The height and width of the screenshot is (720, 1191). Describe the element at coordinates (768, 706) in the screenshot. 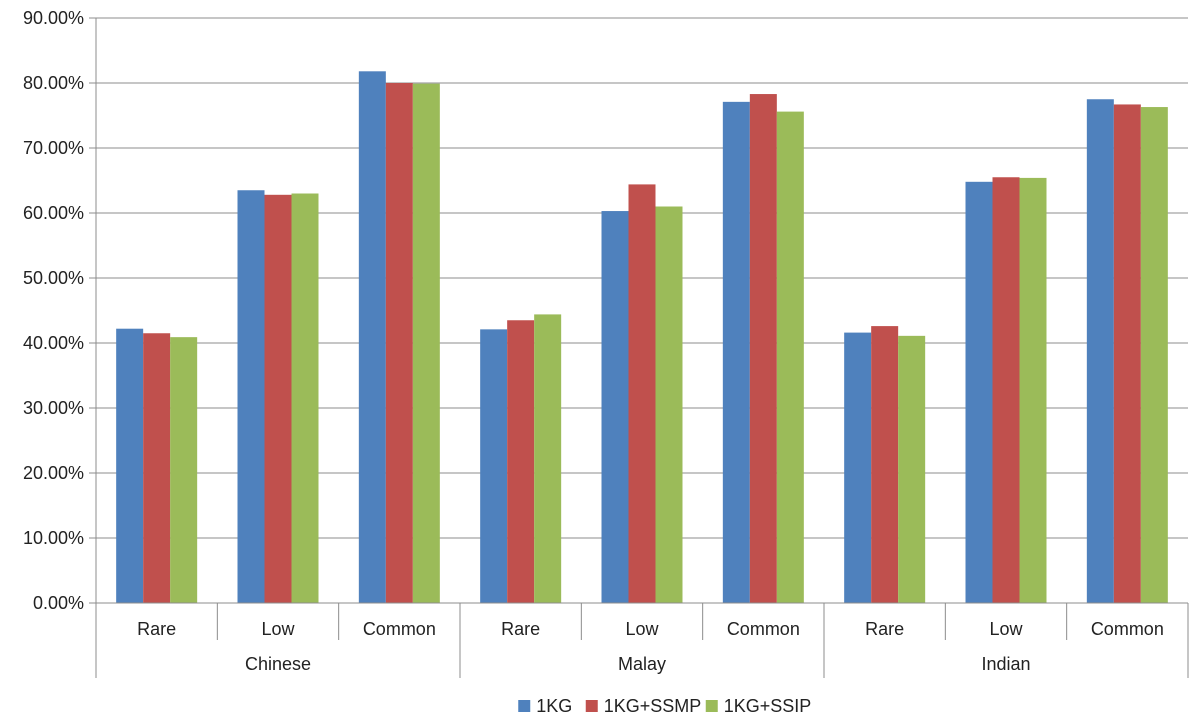

I see `legend-label: 1KG+SSIP` at that location.